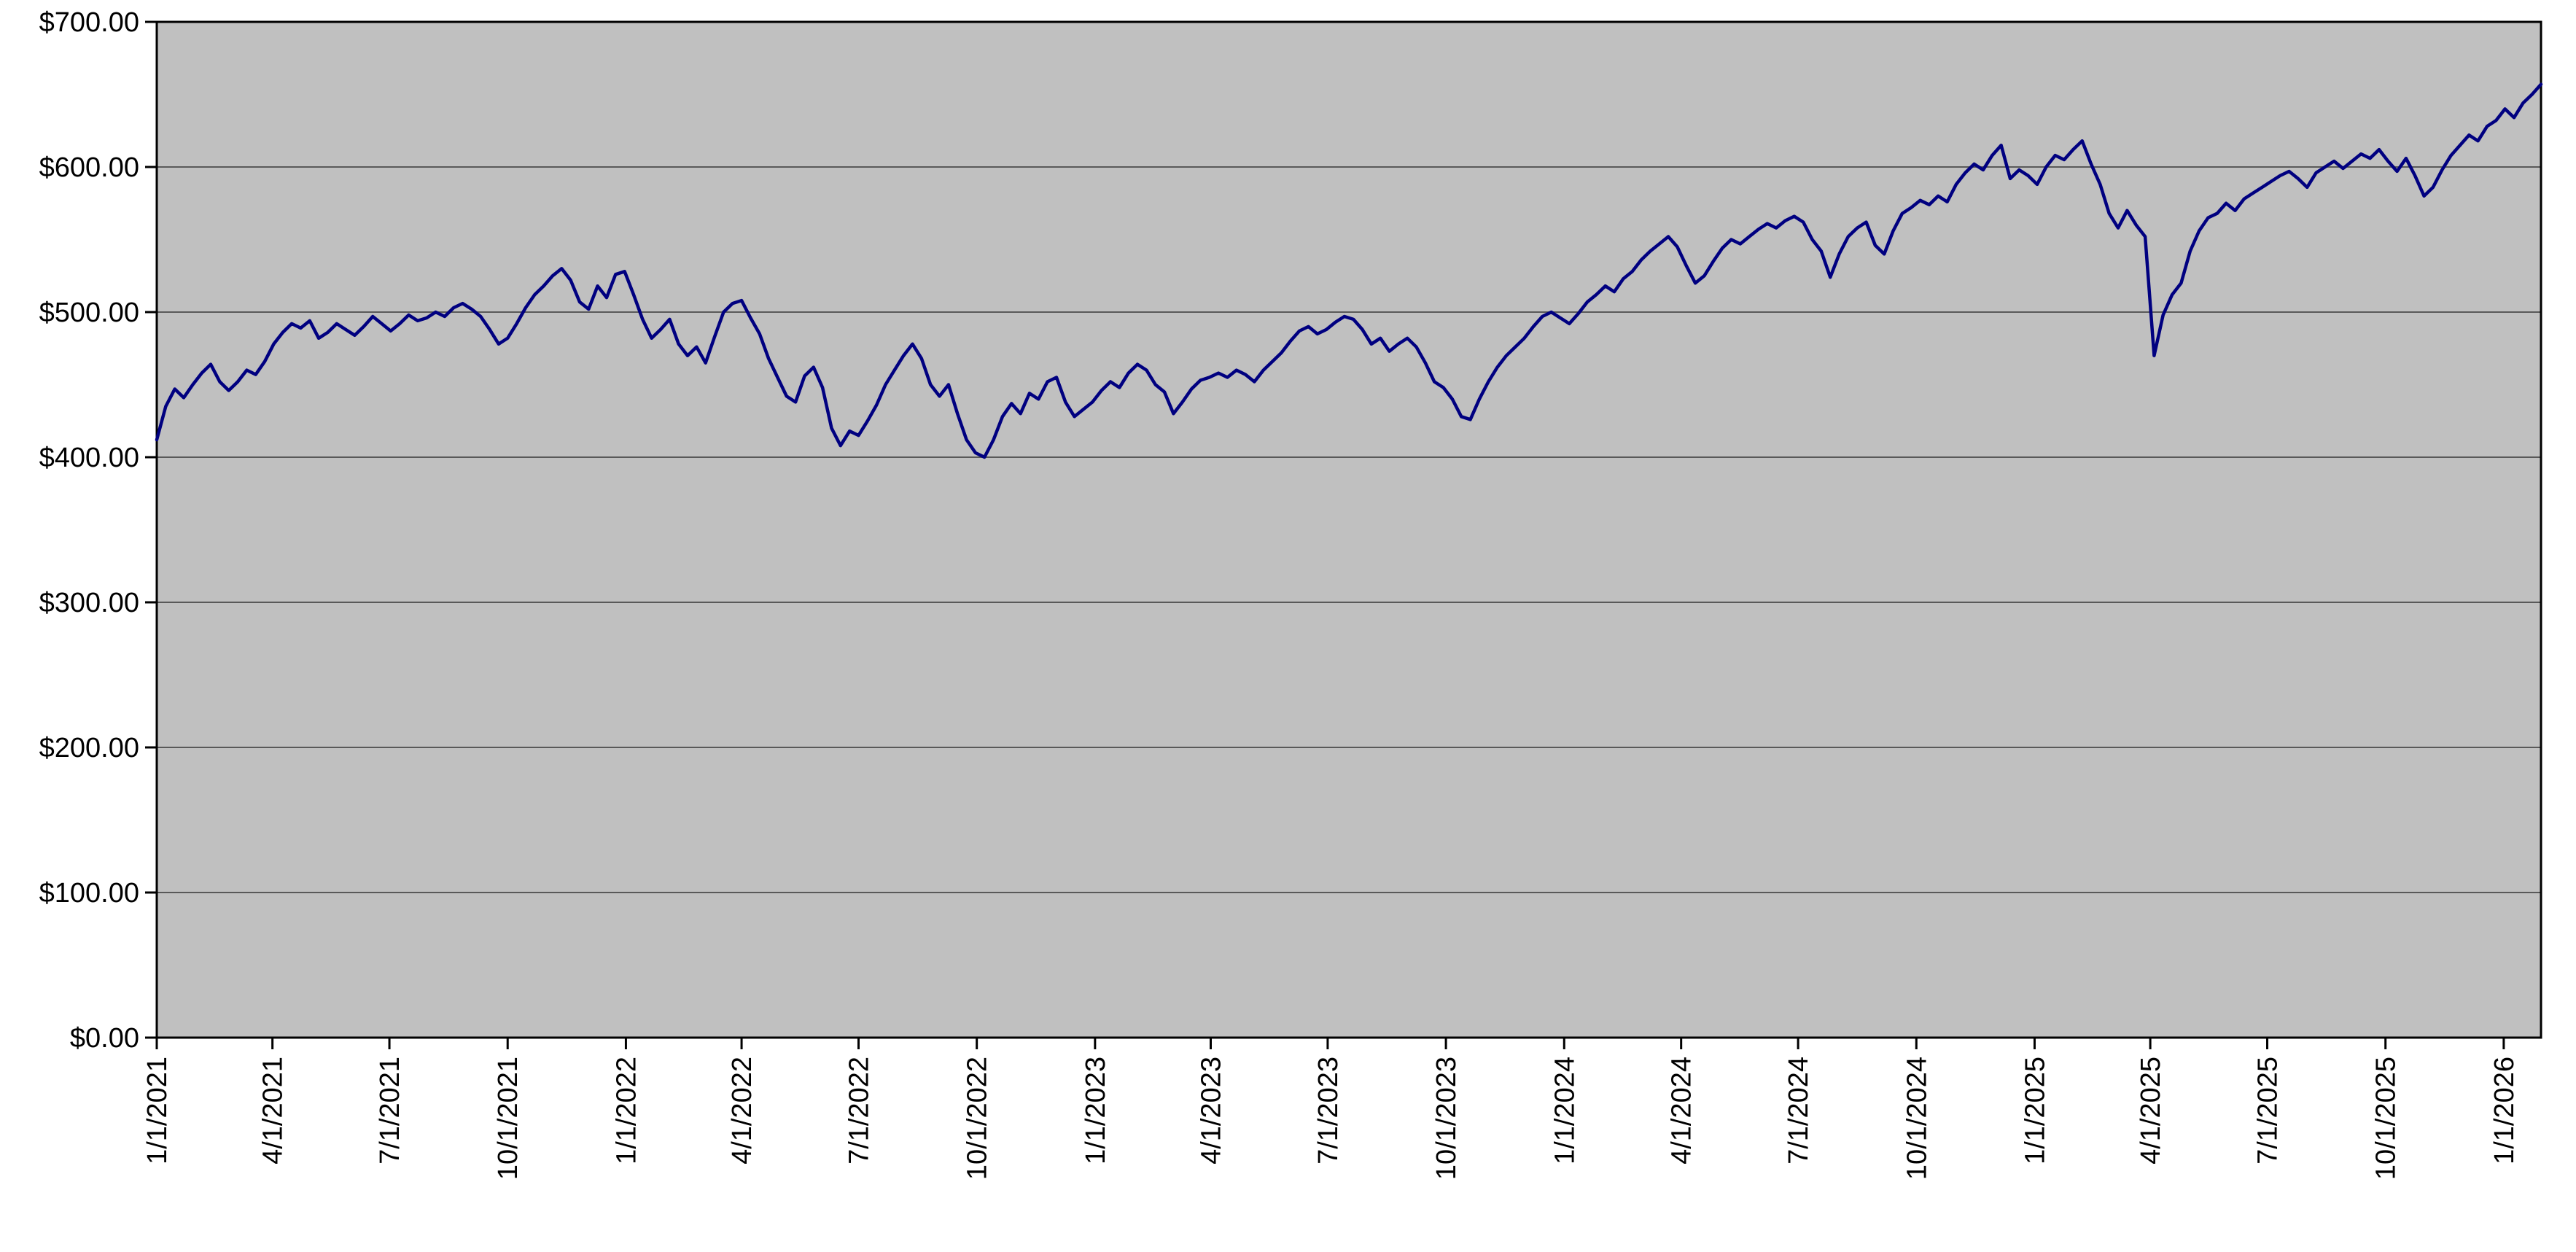  Describe the element at coordinates (1798, 1110) in the screenshot. I see `x-axis-label: 7/1/2024` at that location.